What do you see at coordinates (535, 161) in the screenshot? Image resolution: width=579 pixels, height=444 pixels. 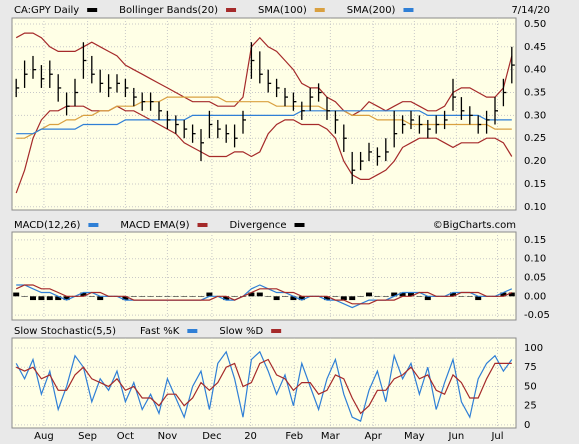 I see `y-tick-label: 0.20` at bounding box center [535, 161].